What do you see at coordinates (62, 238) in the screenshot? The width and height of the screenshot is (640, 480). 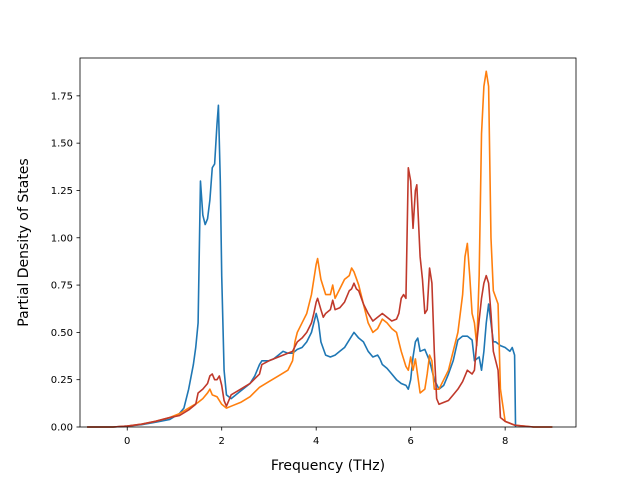 I see `y-tick-label: 1.00` at bounding box center [62, 238].